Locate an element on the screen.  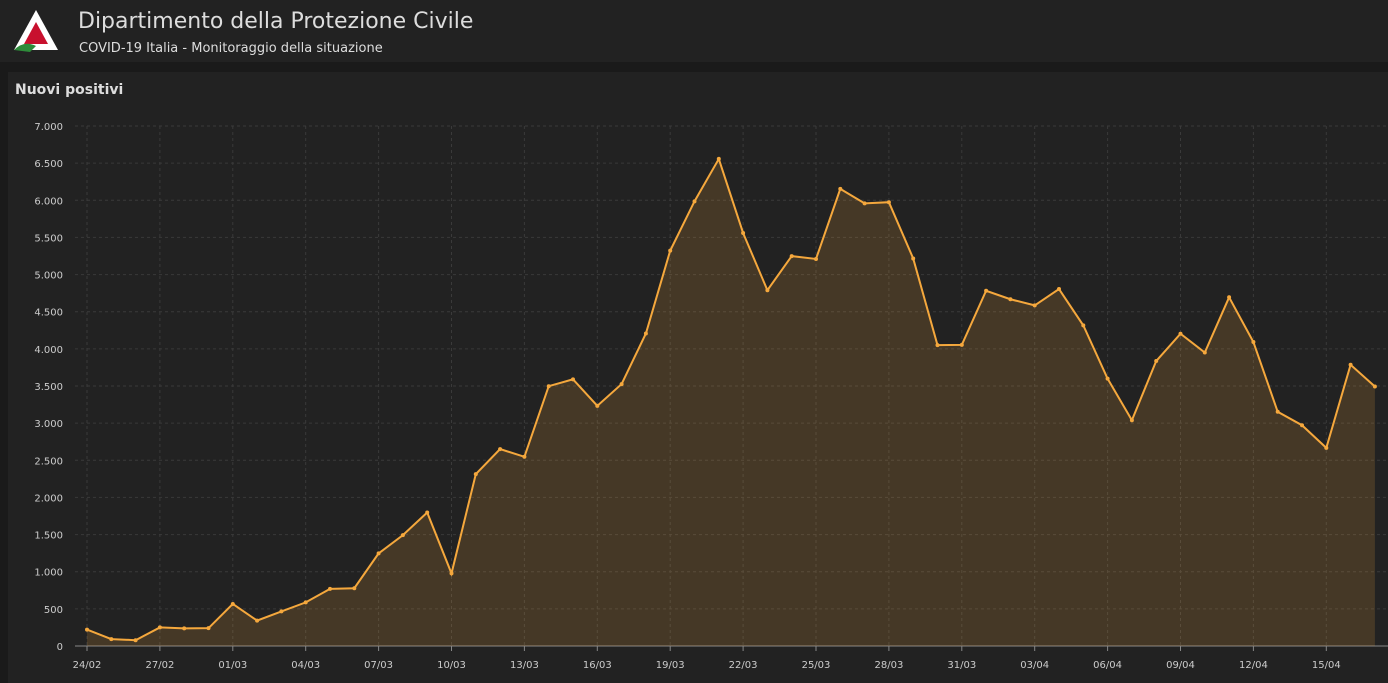
y-tick-label: 4.500 is located at coordinates (48, 313).